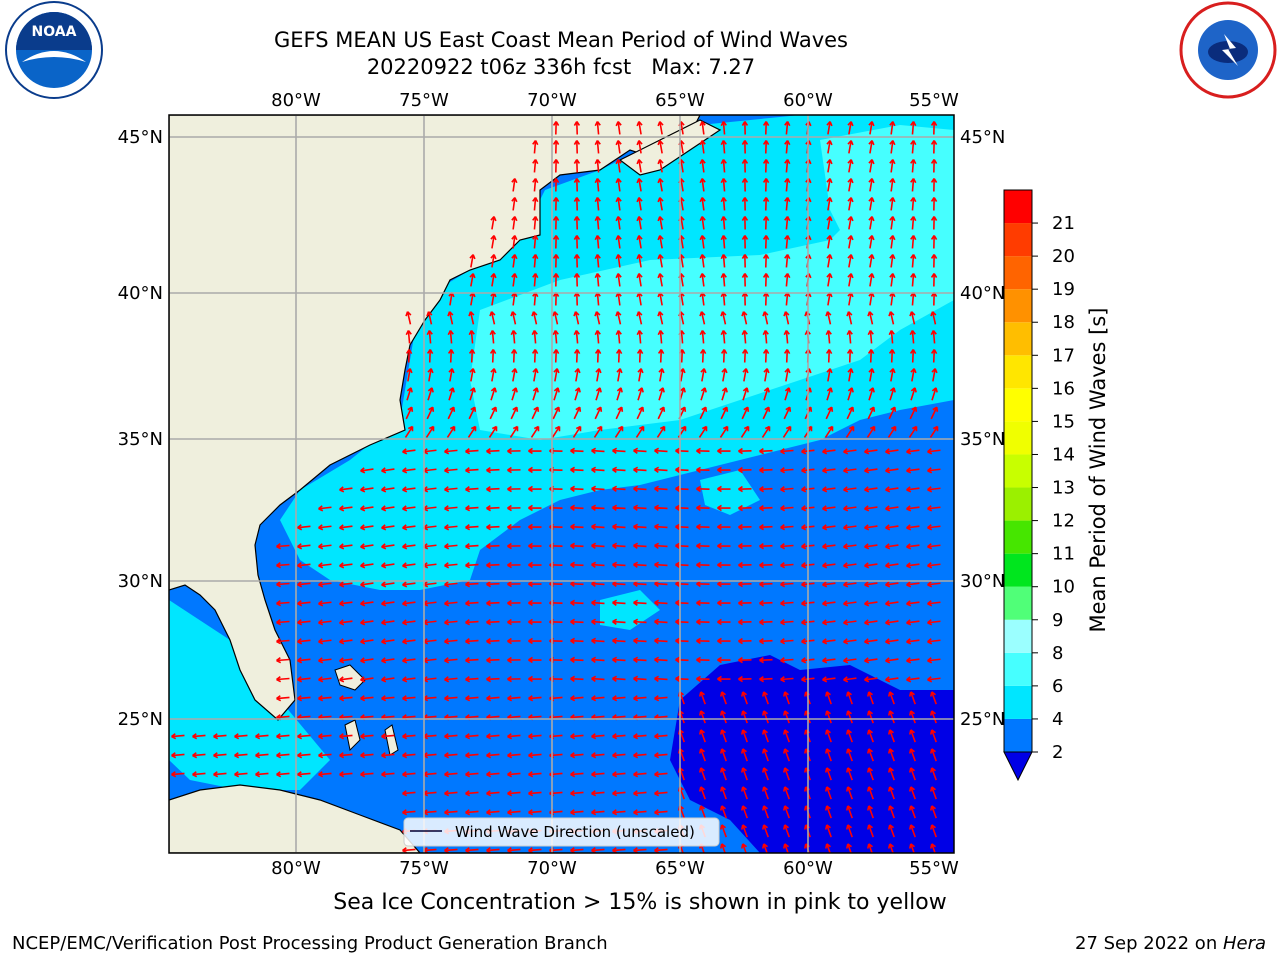 The width and height of the screenshot is (1280, 960). What do you see at coordinates (1063, 223) in the screenshot?
I see `colorbar-tick-label: 21` at bounding box center [1063, 223].